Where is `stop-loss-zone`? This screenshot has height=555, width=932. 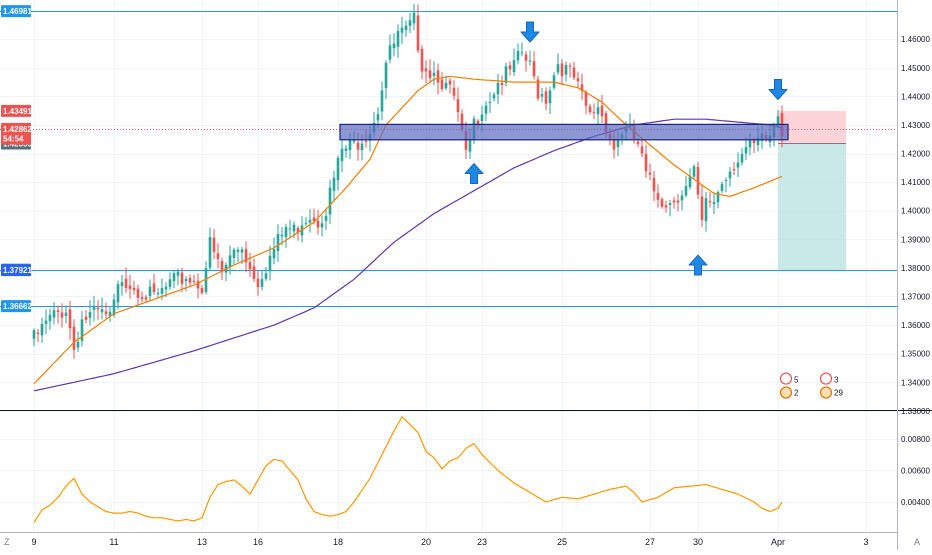
stop-loss-zone is located at coordinates (812, 127).